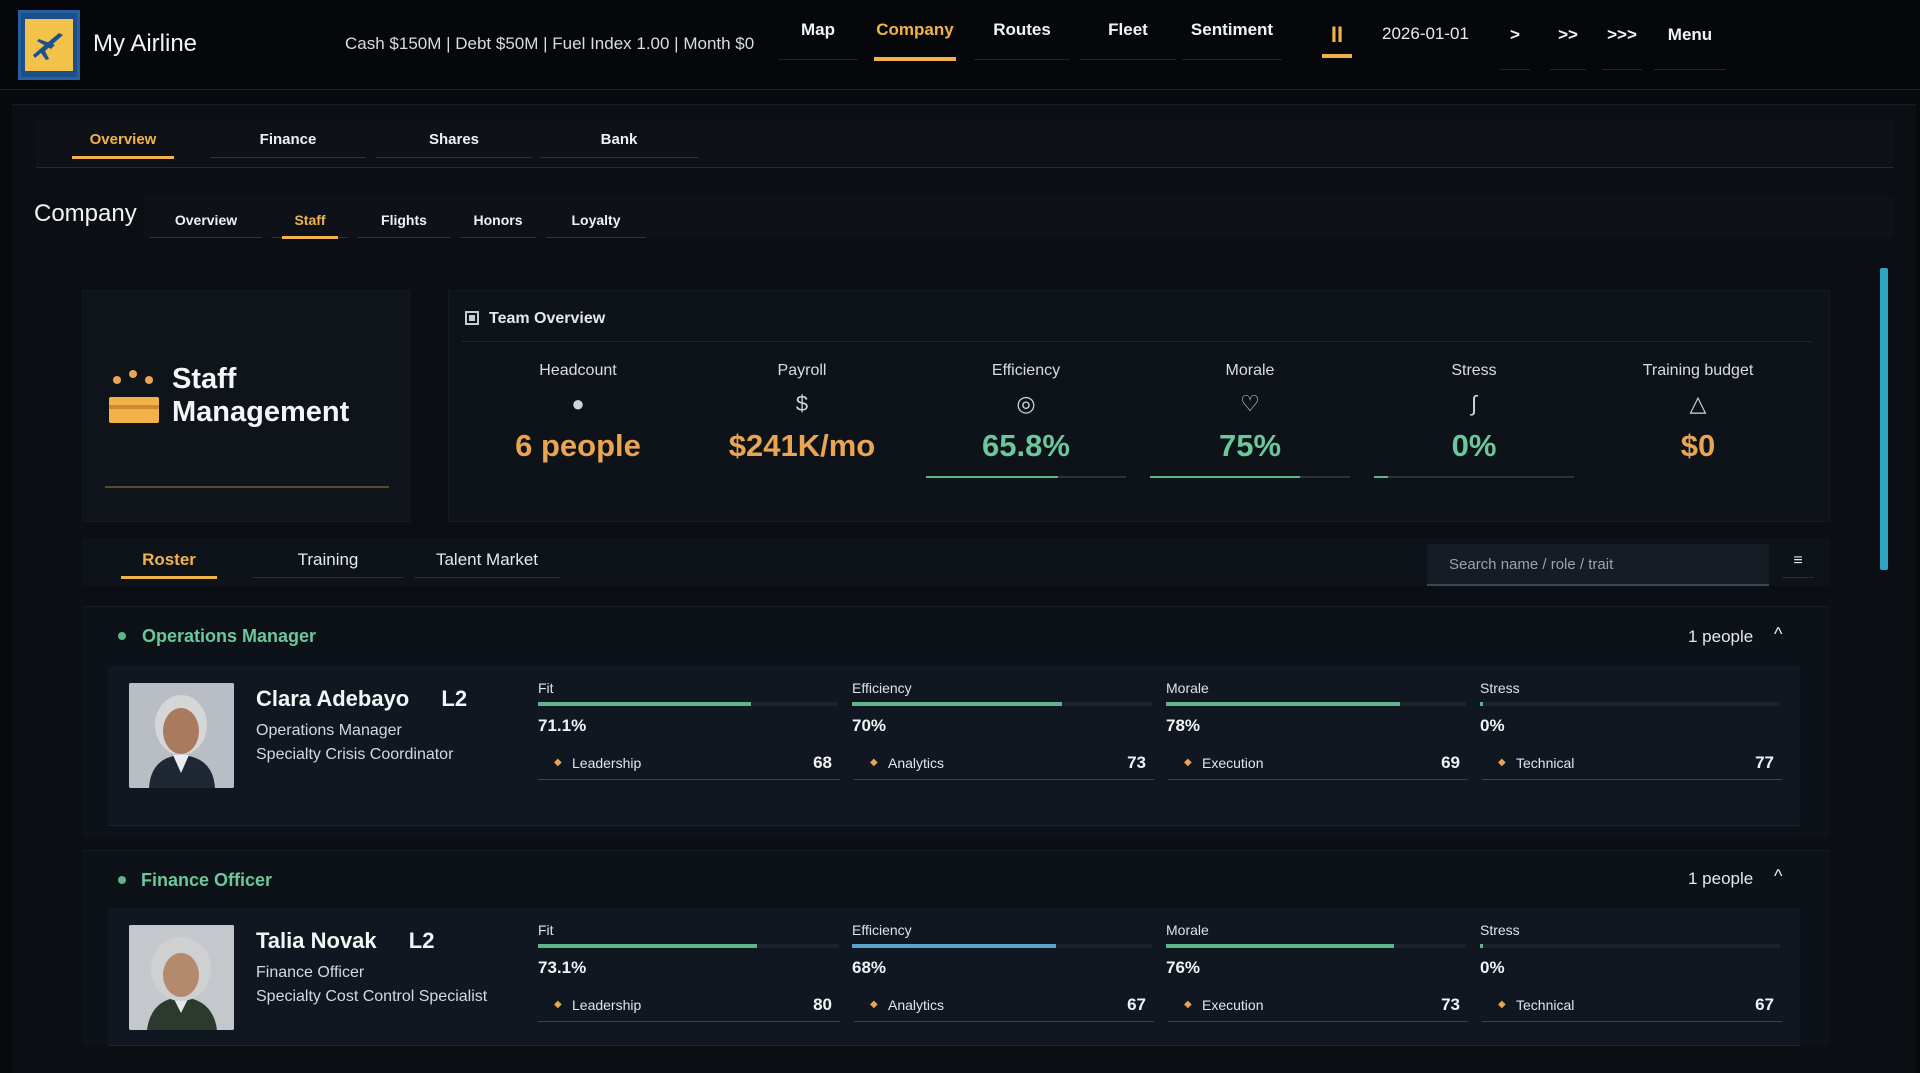 The width and height of the screenshot is (1920, 1073). I want to click on stress-icon: ∫, so click(1474, 403).